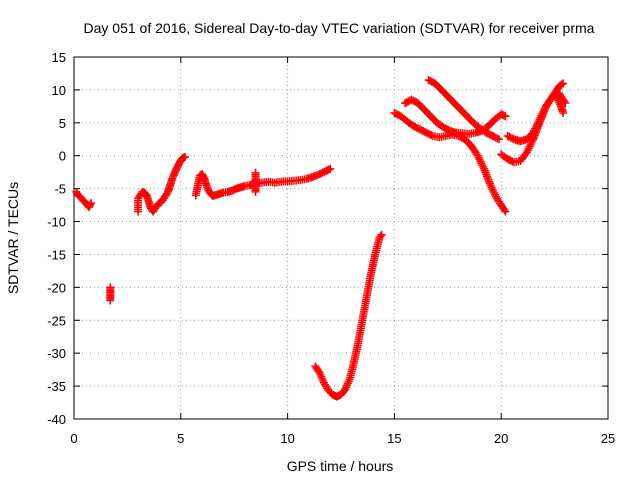  What do you see at coordinates (56, 238) in the screenshot?
I see `y-tick-labels: 15 10 5 0 -5 -10 -15 -20 -25 -30 -35 -40` at bounding box center [56, 238].